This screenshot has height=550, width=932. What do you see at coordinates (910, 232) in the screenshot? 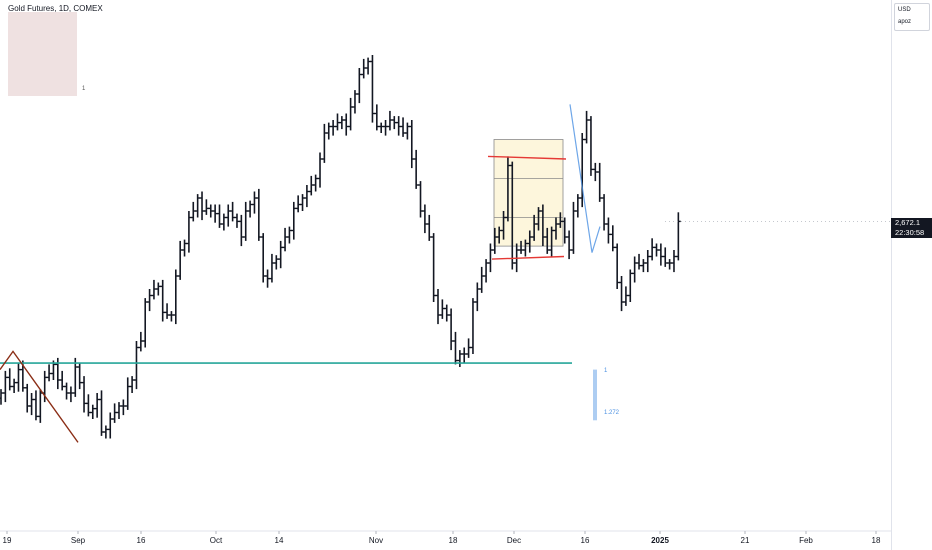
I see `bar-countdown: 22:30:58` at bounding box center [910, 232].